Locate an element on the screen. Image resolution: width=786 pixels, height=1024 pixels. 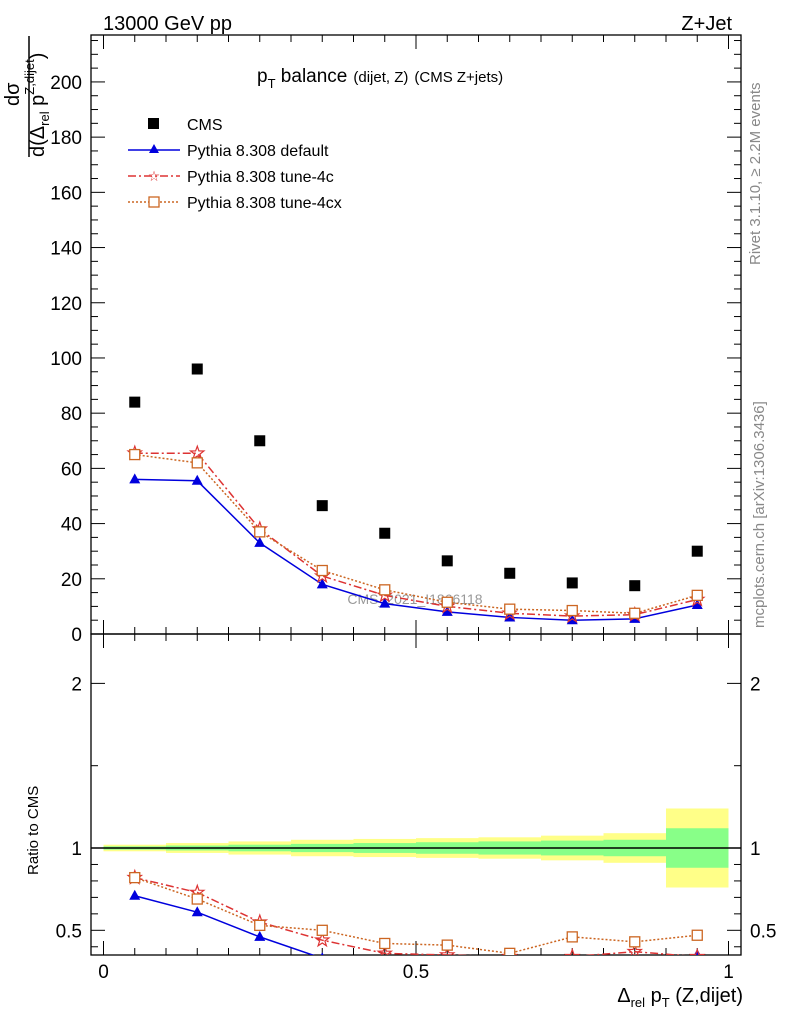
x-tick-label: 1 is located at coordinates (728, 972).